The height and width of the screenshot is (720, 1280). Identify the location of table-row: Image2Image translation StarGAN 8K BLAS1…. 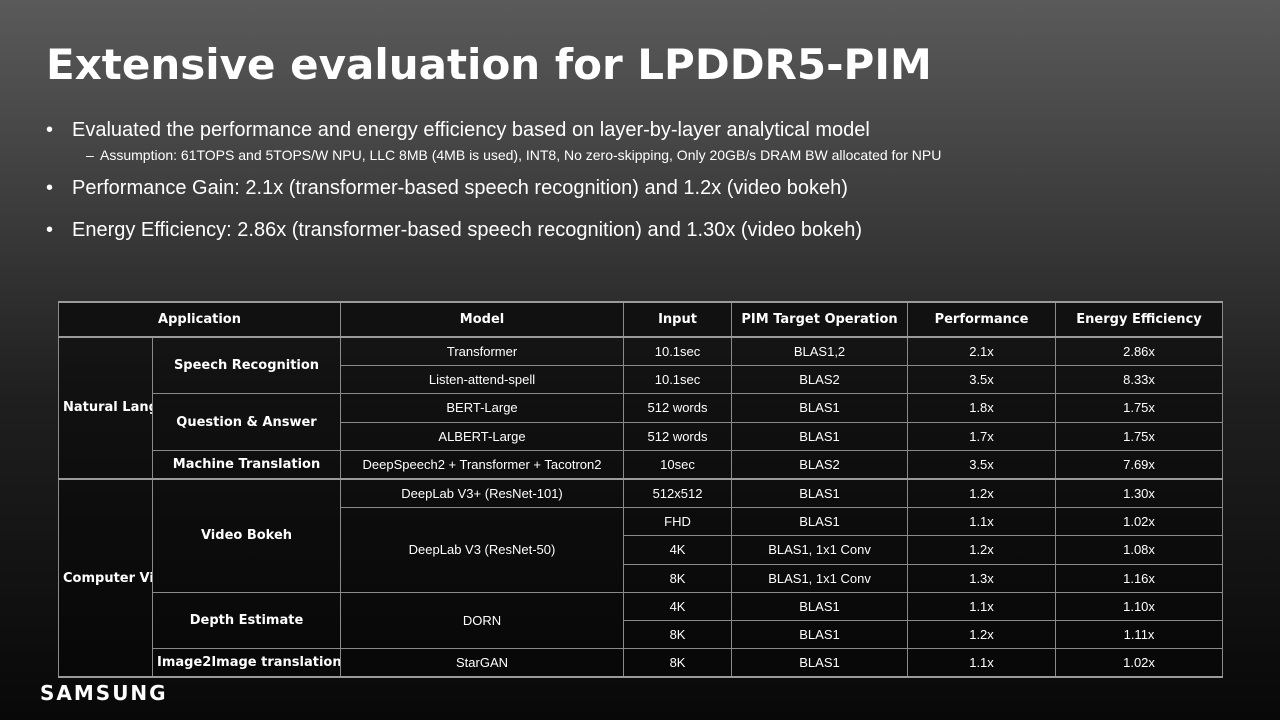
(641, 663).